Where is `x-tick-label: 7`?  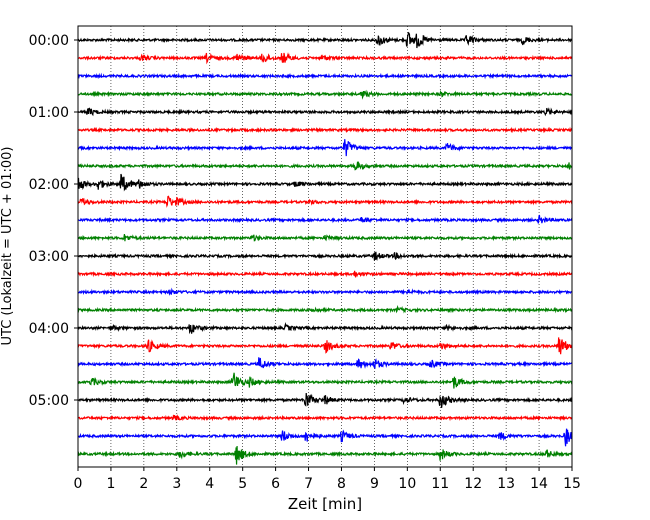 x-tick-label: 7 is located at coordinates (308, 484).